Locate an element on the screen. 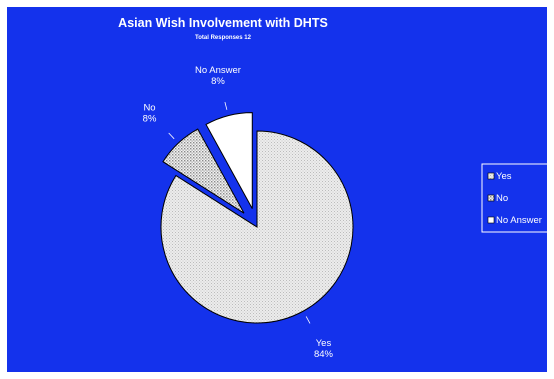 This screenshot has height=379, width=554. data-label-value-no: 8% is located at coordinates (150, 119).